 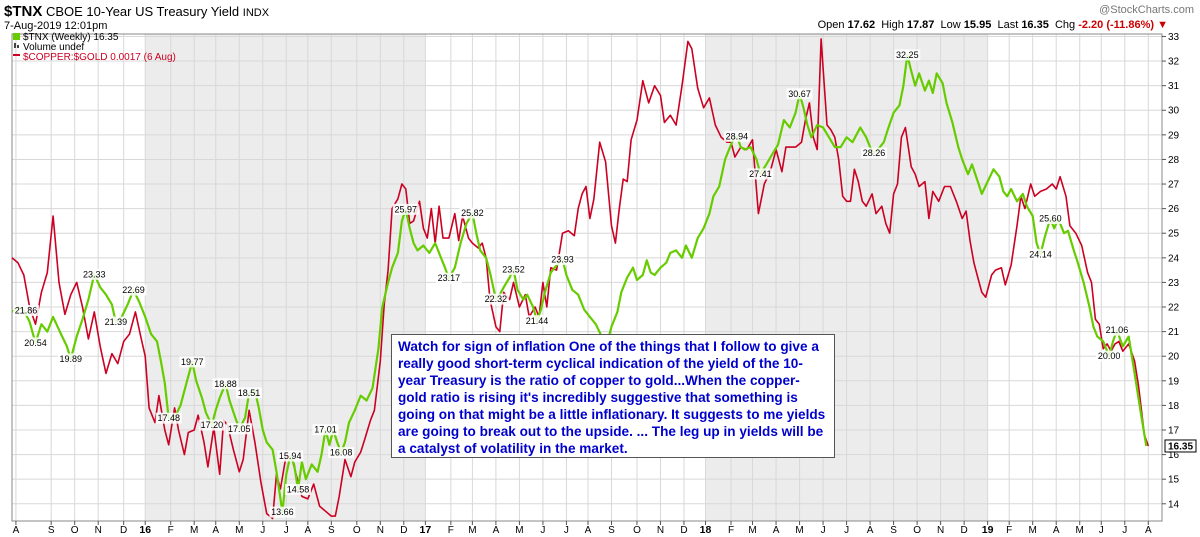 I want to click on y-tick-label: 16, so click(x=1174, y=455).